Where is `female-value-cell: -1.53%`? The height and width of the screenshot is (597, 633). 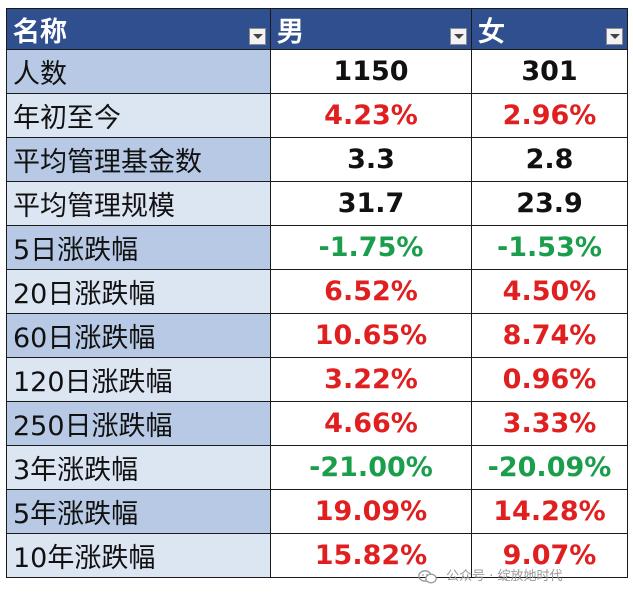
female-value-cell: -1.53% is located at coordinates (549, 247).